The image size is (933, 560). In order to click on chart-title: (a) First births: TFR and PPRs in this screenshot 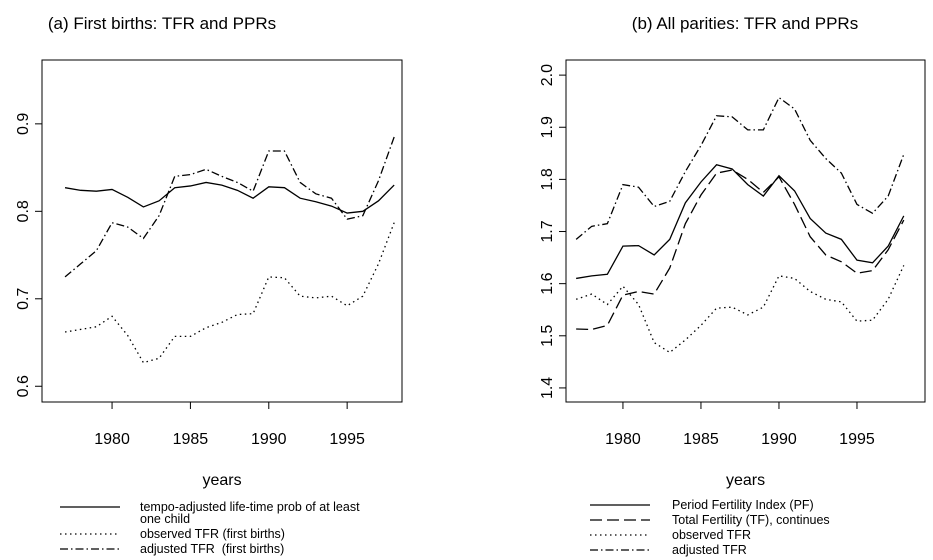, I will do `click(162, 23)`.